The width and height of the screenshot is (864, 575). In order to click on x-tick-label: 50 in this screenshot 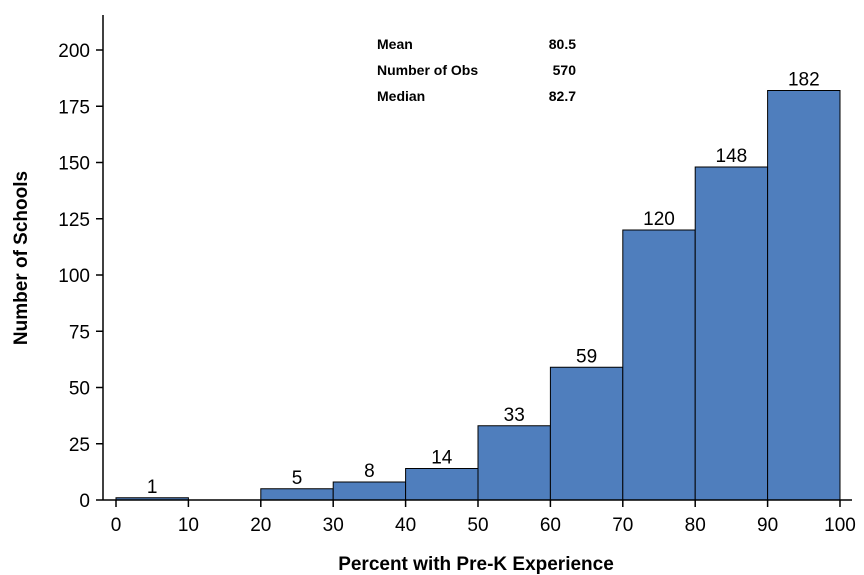, I will do `click(477, 525)`.